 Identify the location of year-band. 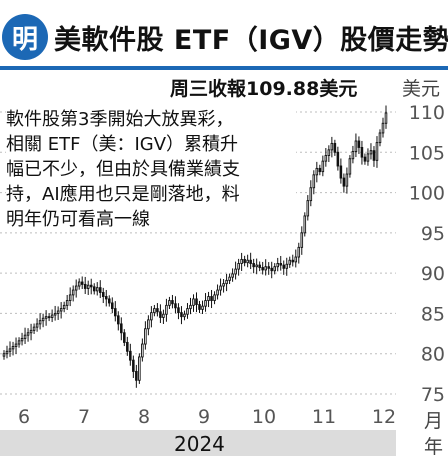
(198, 443).